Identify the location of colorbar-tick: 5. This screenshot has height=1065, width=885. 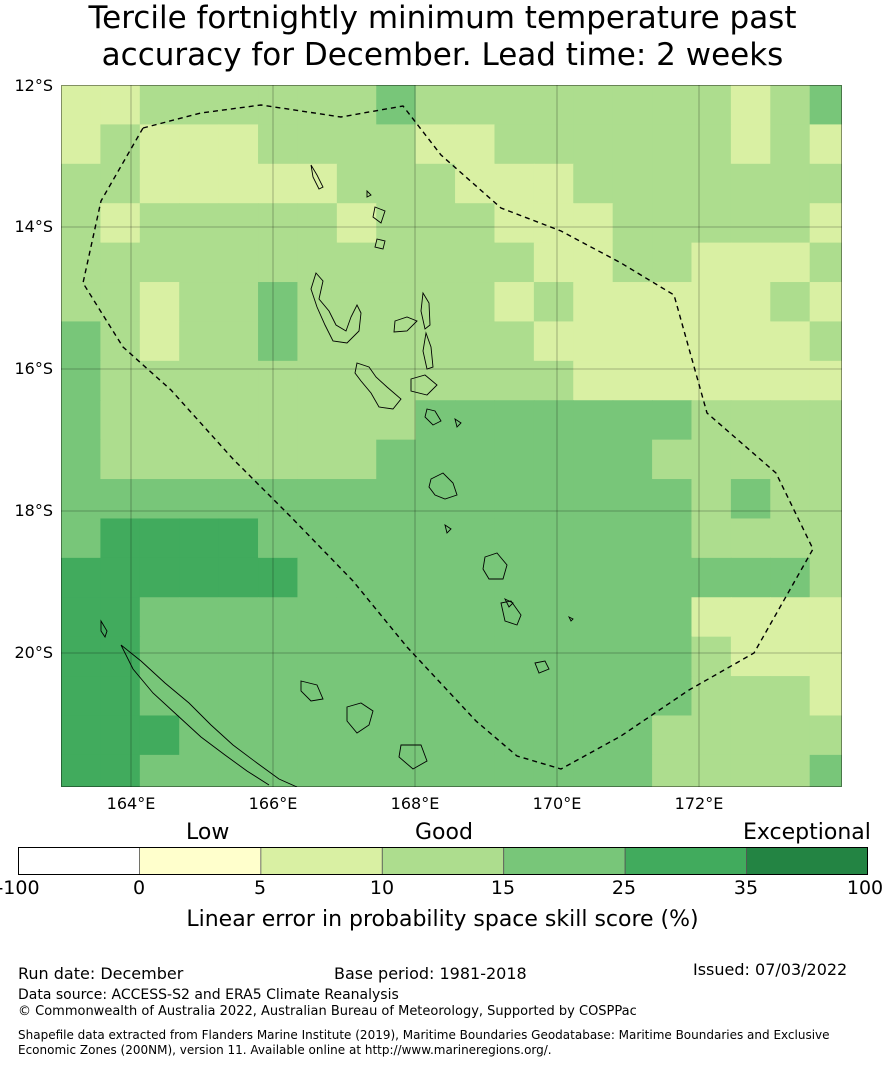
(260, 888).